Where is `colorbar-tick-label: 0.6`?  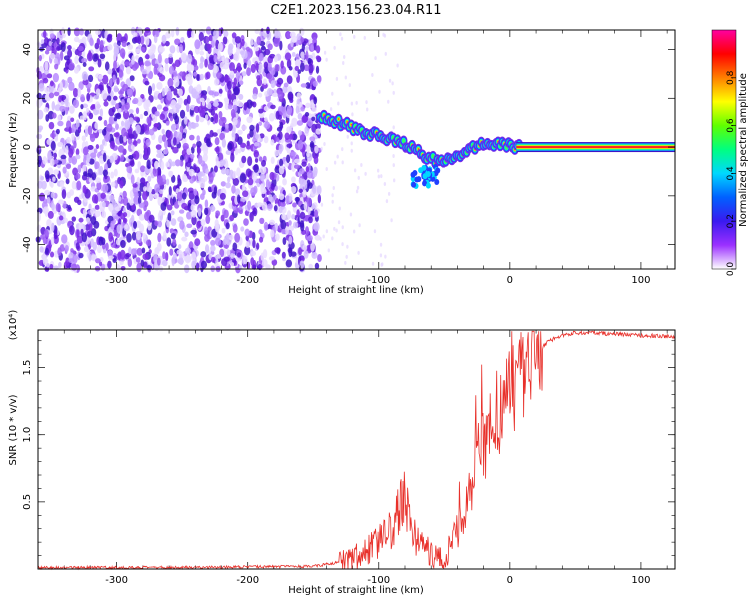
colorbar-tick-label: 0.6 is located at coordinates (731, 125).